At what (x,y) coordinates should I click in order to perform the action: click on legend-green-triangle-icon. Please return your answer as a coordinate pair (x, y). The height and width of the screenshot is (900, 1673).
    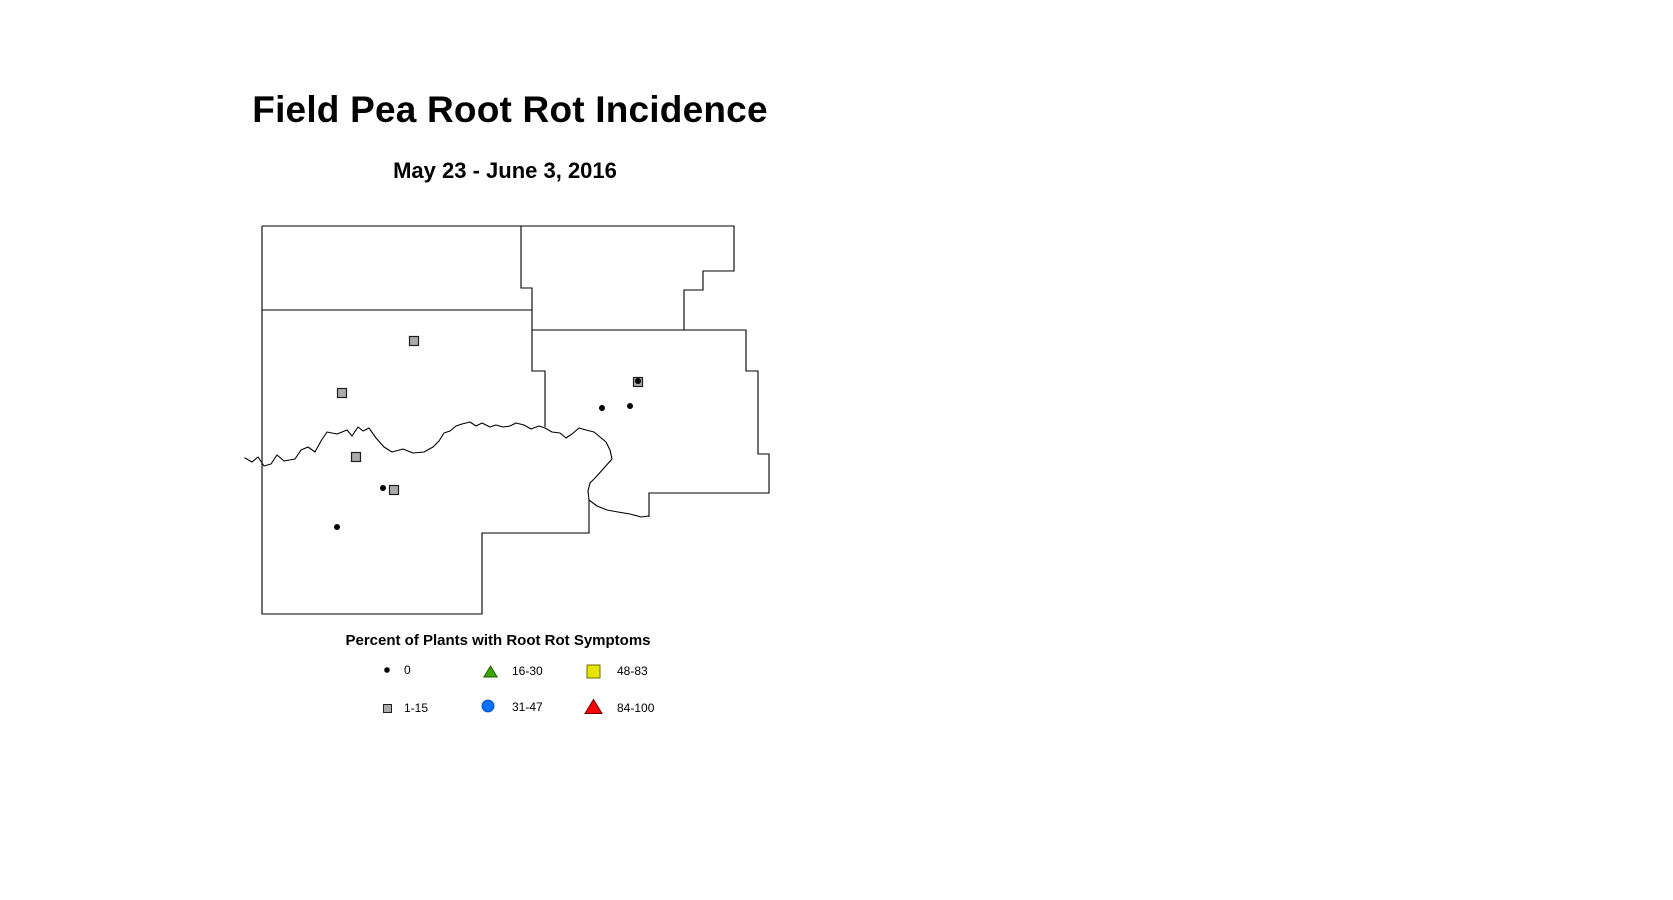
    Looking at the image, I should click on (490, 671).